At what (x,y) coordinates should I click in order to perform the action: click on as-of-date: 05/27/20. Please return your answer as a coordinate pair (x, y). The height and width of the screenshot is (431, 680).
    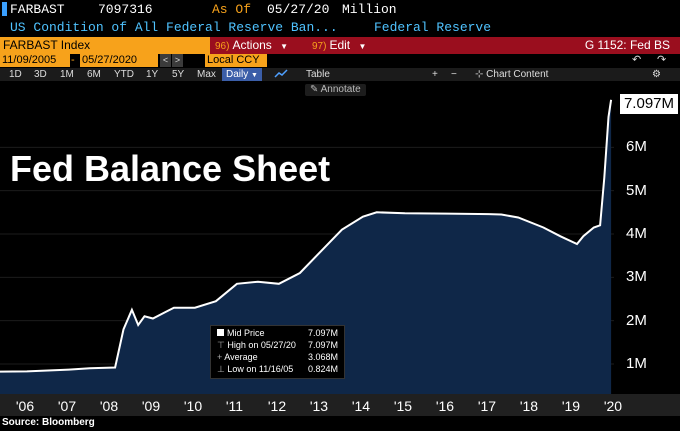
    Looking at the image, I should click on (298, 9).